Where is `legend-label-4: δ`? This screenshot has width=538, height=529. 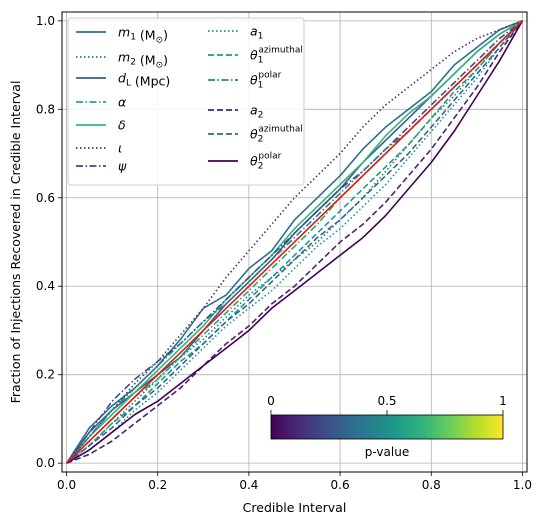
legend-label-4: δ is located at coordinates (122, 125).